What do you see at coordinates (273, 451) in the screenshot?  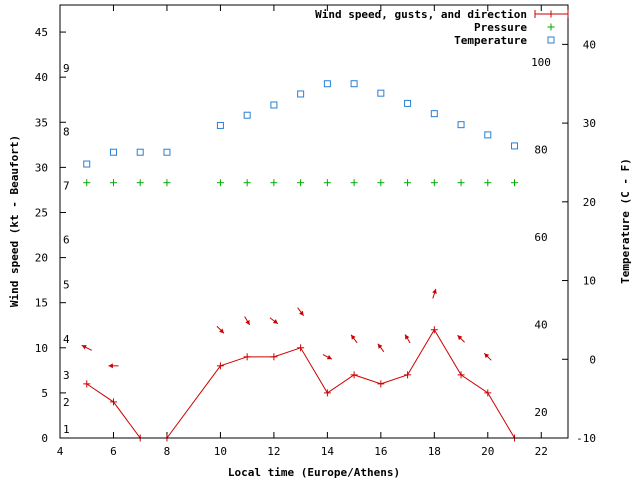 I see `x-tick-label: 12` at bounding box center [273, 451].